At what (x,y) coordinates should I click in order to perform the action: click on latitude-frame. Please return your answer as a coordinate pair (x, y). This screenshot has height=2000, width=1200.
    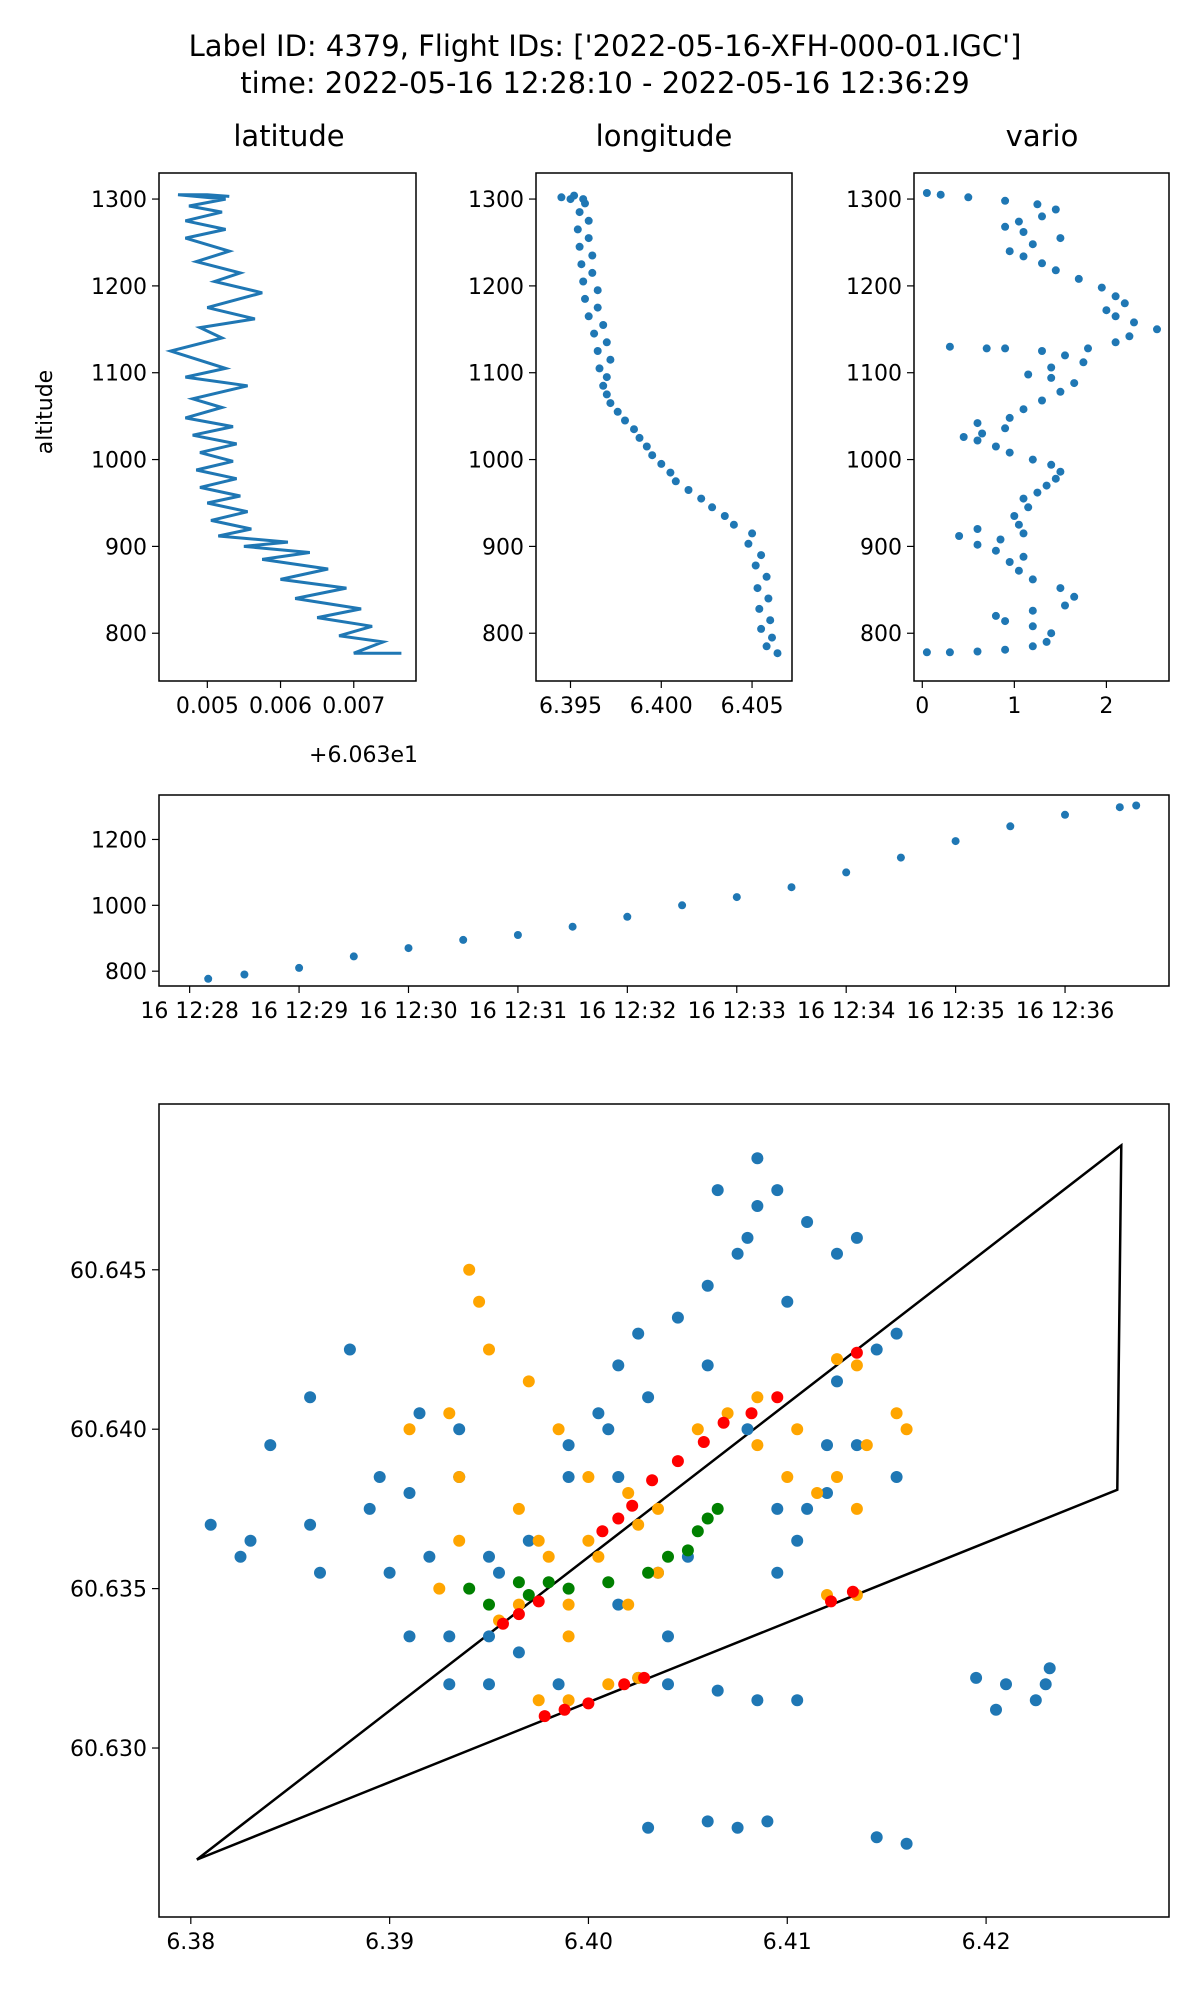
    Looking at the image, I should click on (287, 427).